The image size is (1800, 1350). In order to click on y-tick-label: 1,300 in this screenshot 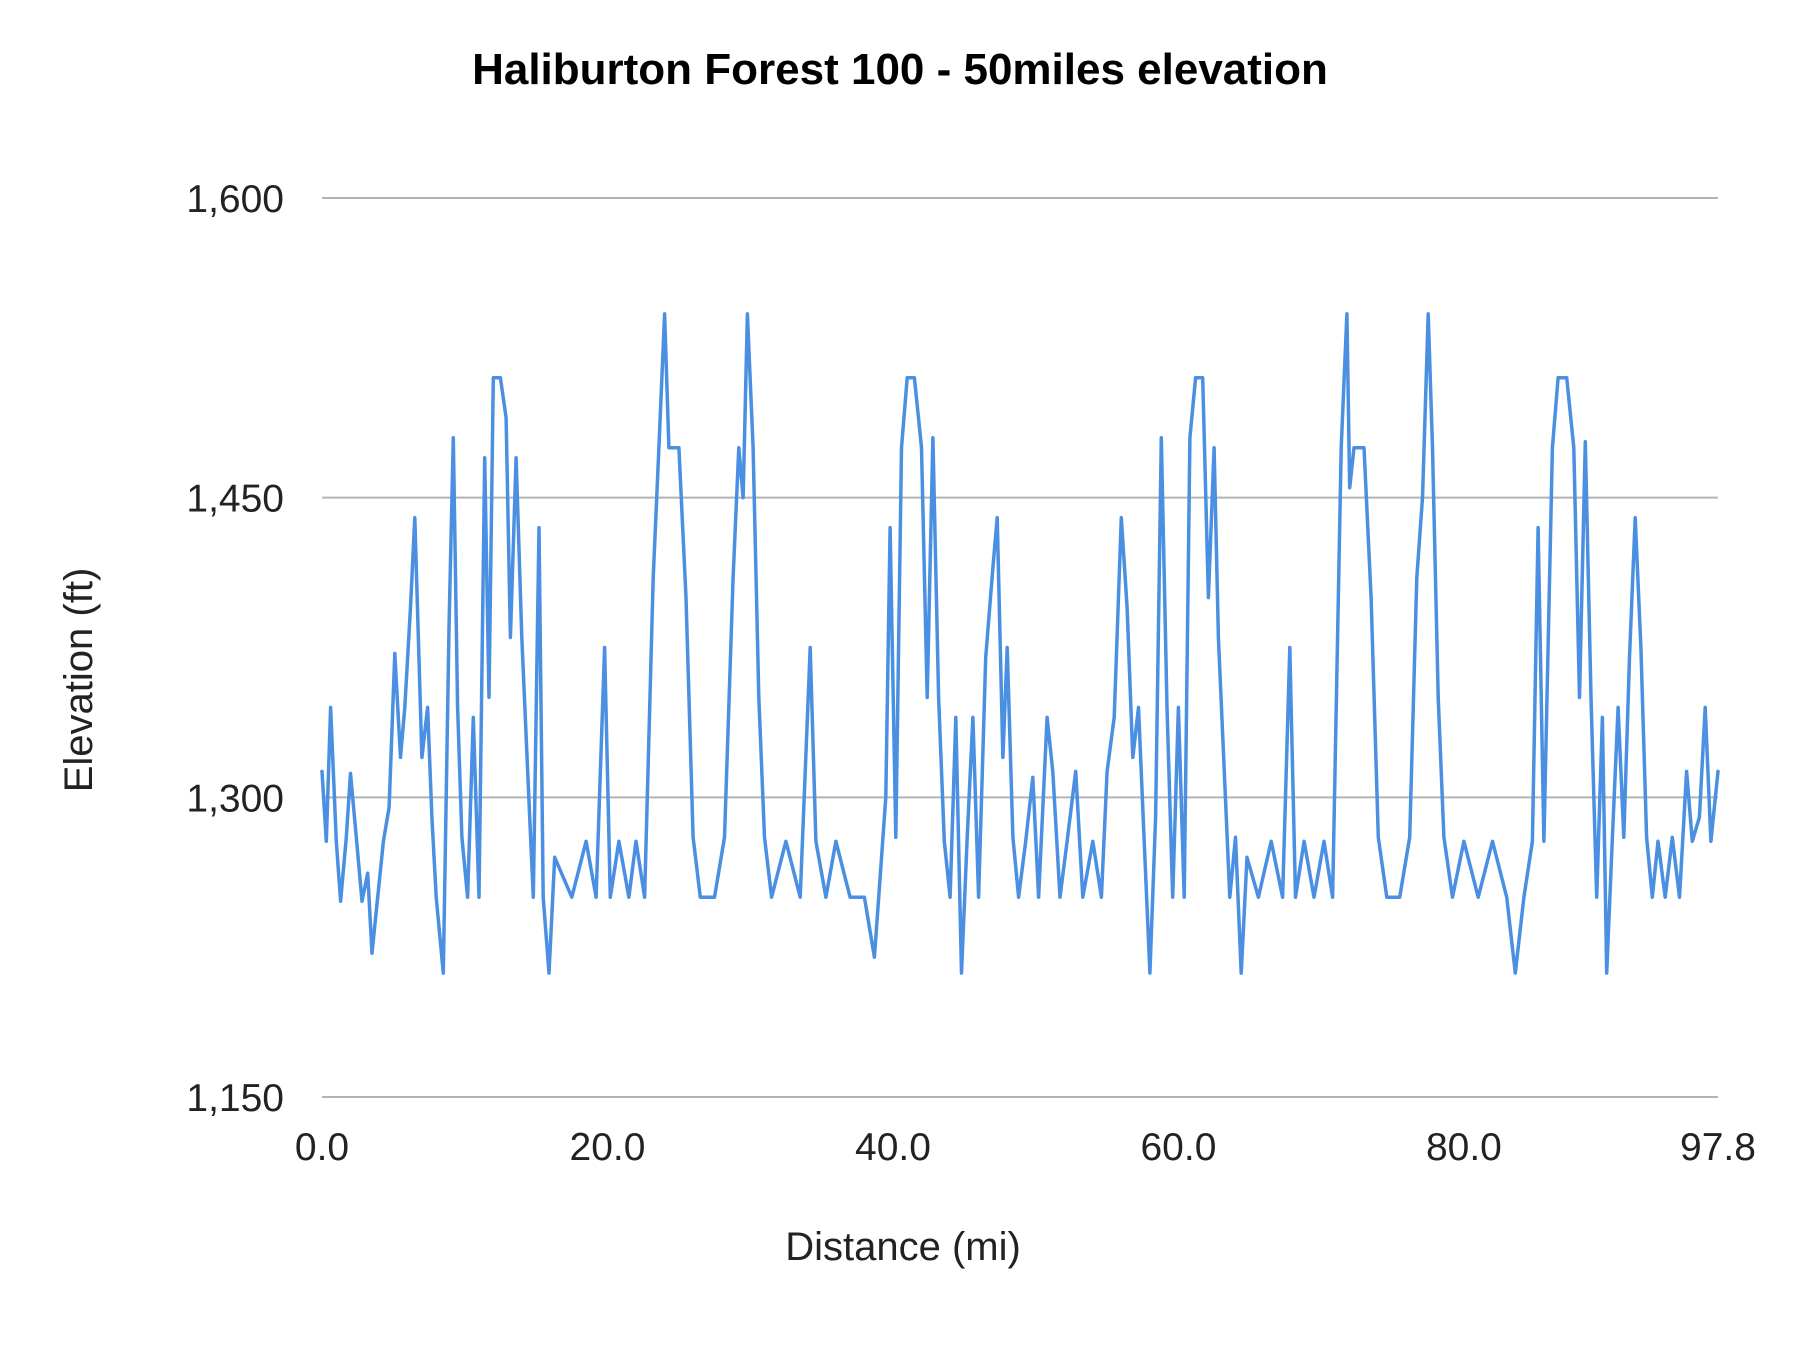, I will do `click(235, 798)`.